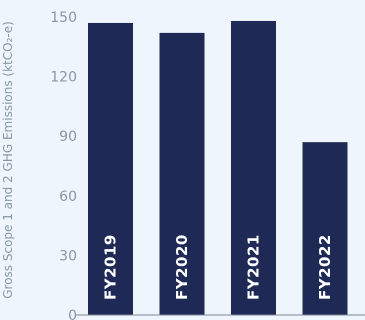  What do you see at coordinates (182, 173) in the screenshot?
I see `bar-fy2020` at bounding box center [182, 173].